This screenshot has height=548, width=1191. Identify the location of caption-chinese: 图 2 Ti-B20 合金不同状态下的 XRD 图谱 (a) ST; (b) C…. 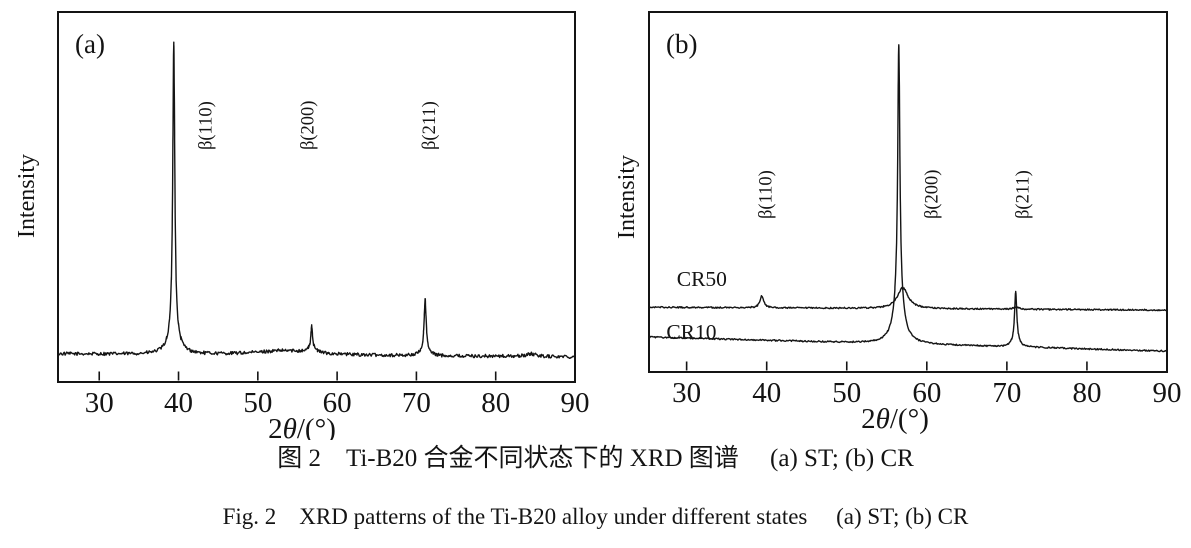
(595, 458).